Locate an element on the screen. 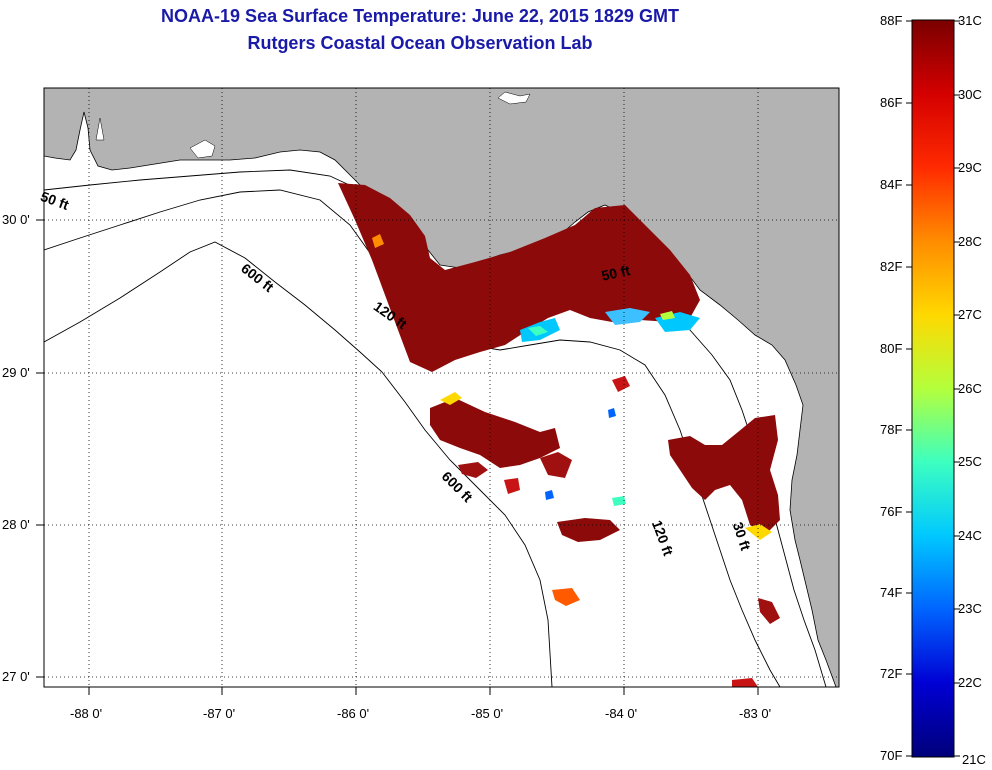  lon-label: -88 0' is located at coordinates (86, 713).